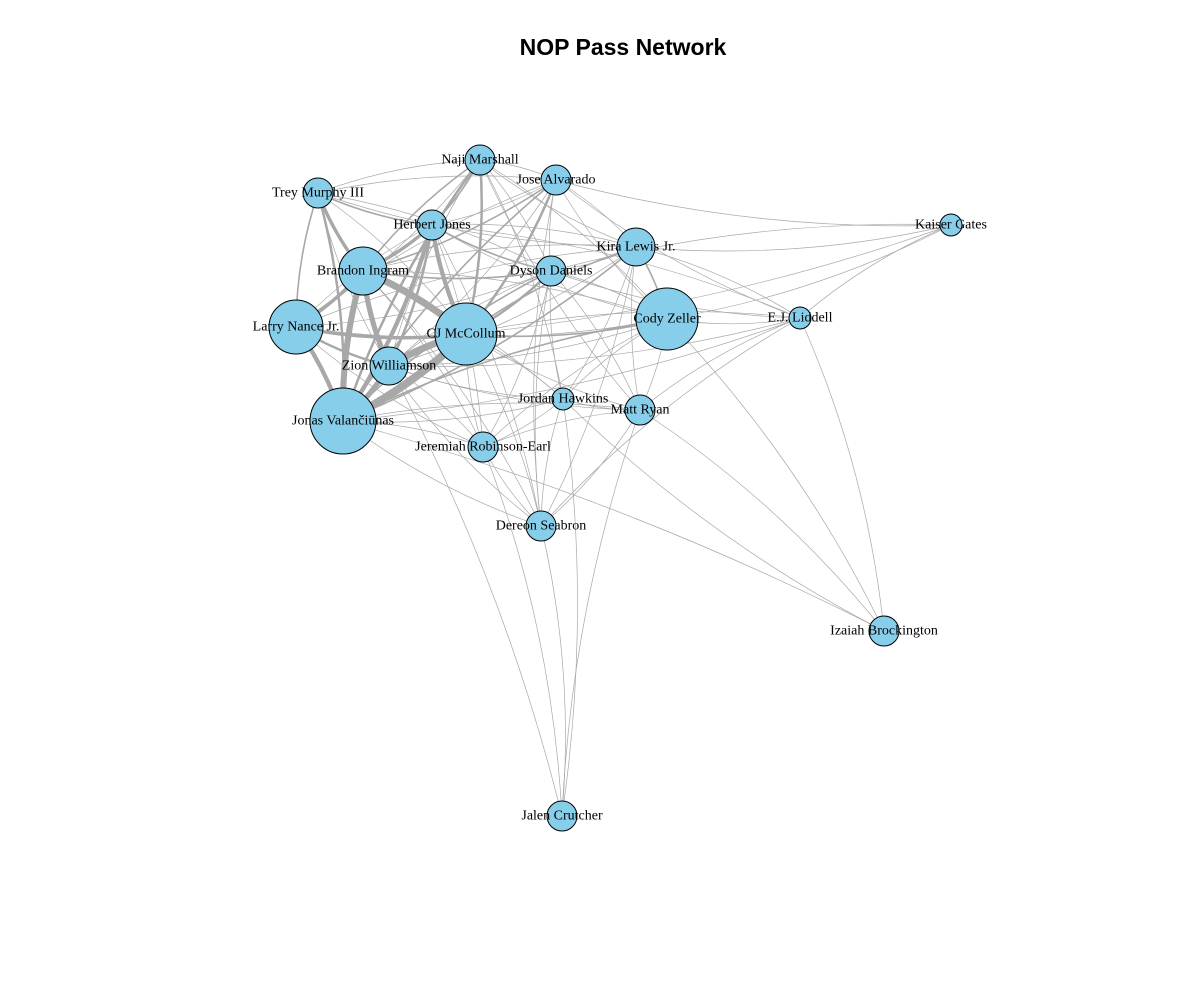 The width and height of the screenshot is (1200, 1000). I want to click on edge-ej-matt, so click(720, 364).